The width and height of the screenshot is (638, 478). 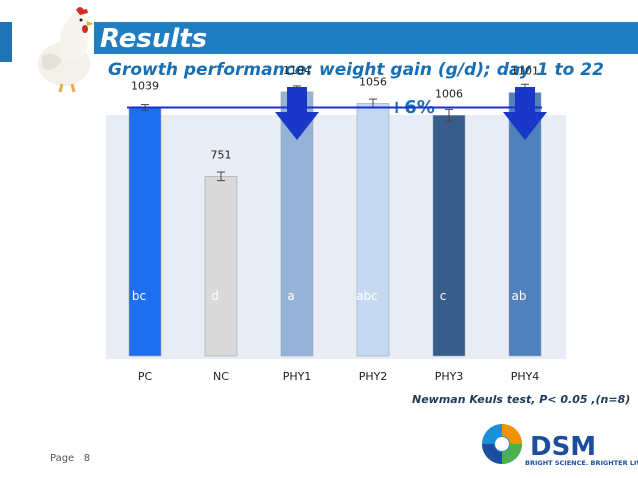 What do you see at coordinates (66, 50) in the screenshot?
I see `chicken-icon` at bounding box center [66, 50].